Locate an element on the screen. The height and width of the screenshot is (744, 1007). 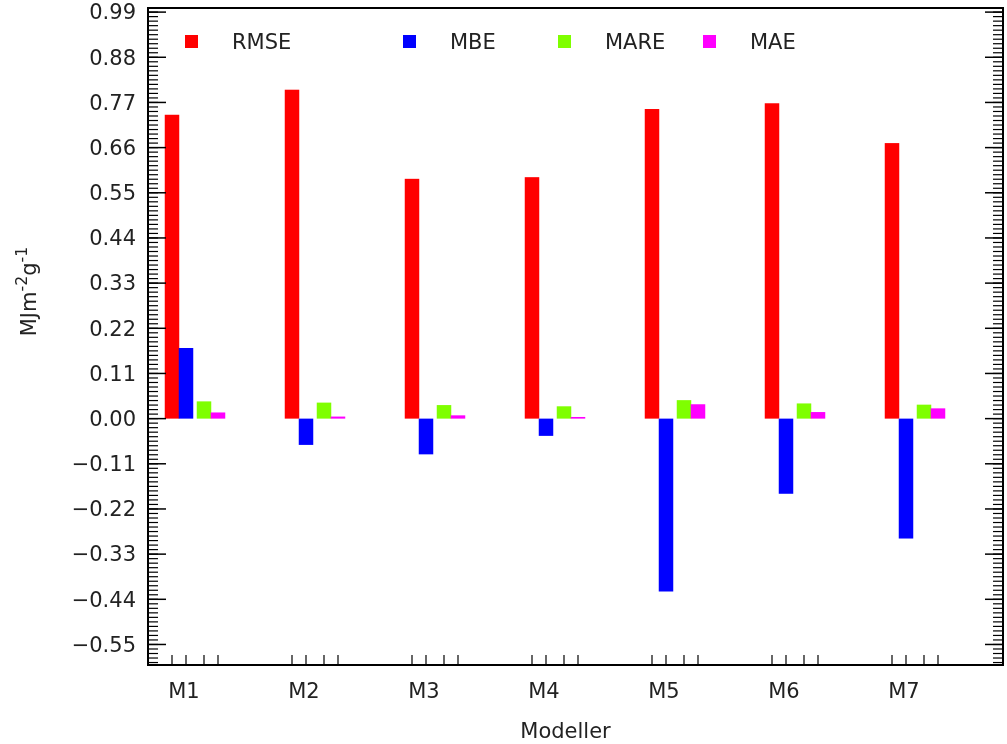
x-tick-label: M3 is located at coordinates (424, 691).